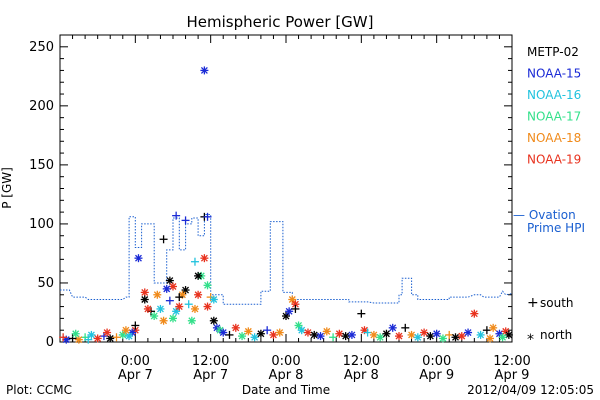 This screenshot has height=400, width=600. Describe the element at coordinates (533, 303) in the screenshot. I see `legend-marker-symbol: +` at that location.